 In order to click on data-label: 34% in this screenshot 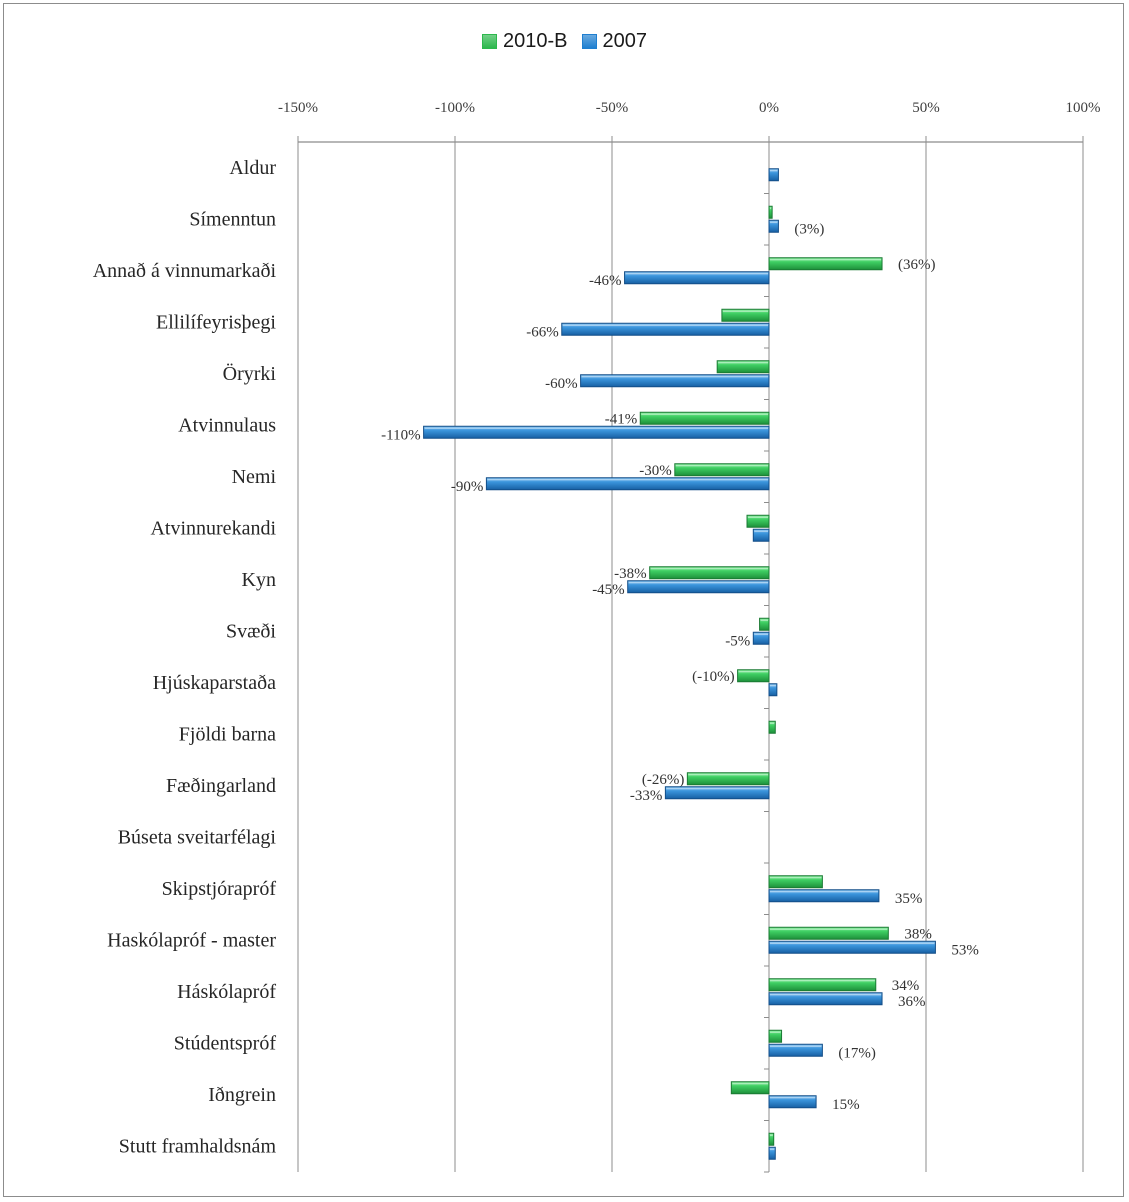, I will do `click(906, 986)`.